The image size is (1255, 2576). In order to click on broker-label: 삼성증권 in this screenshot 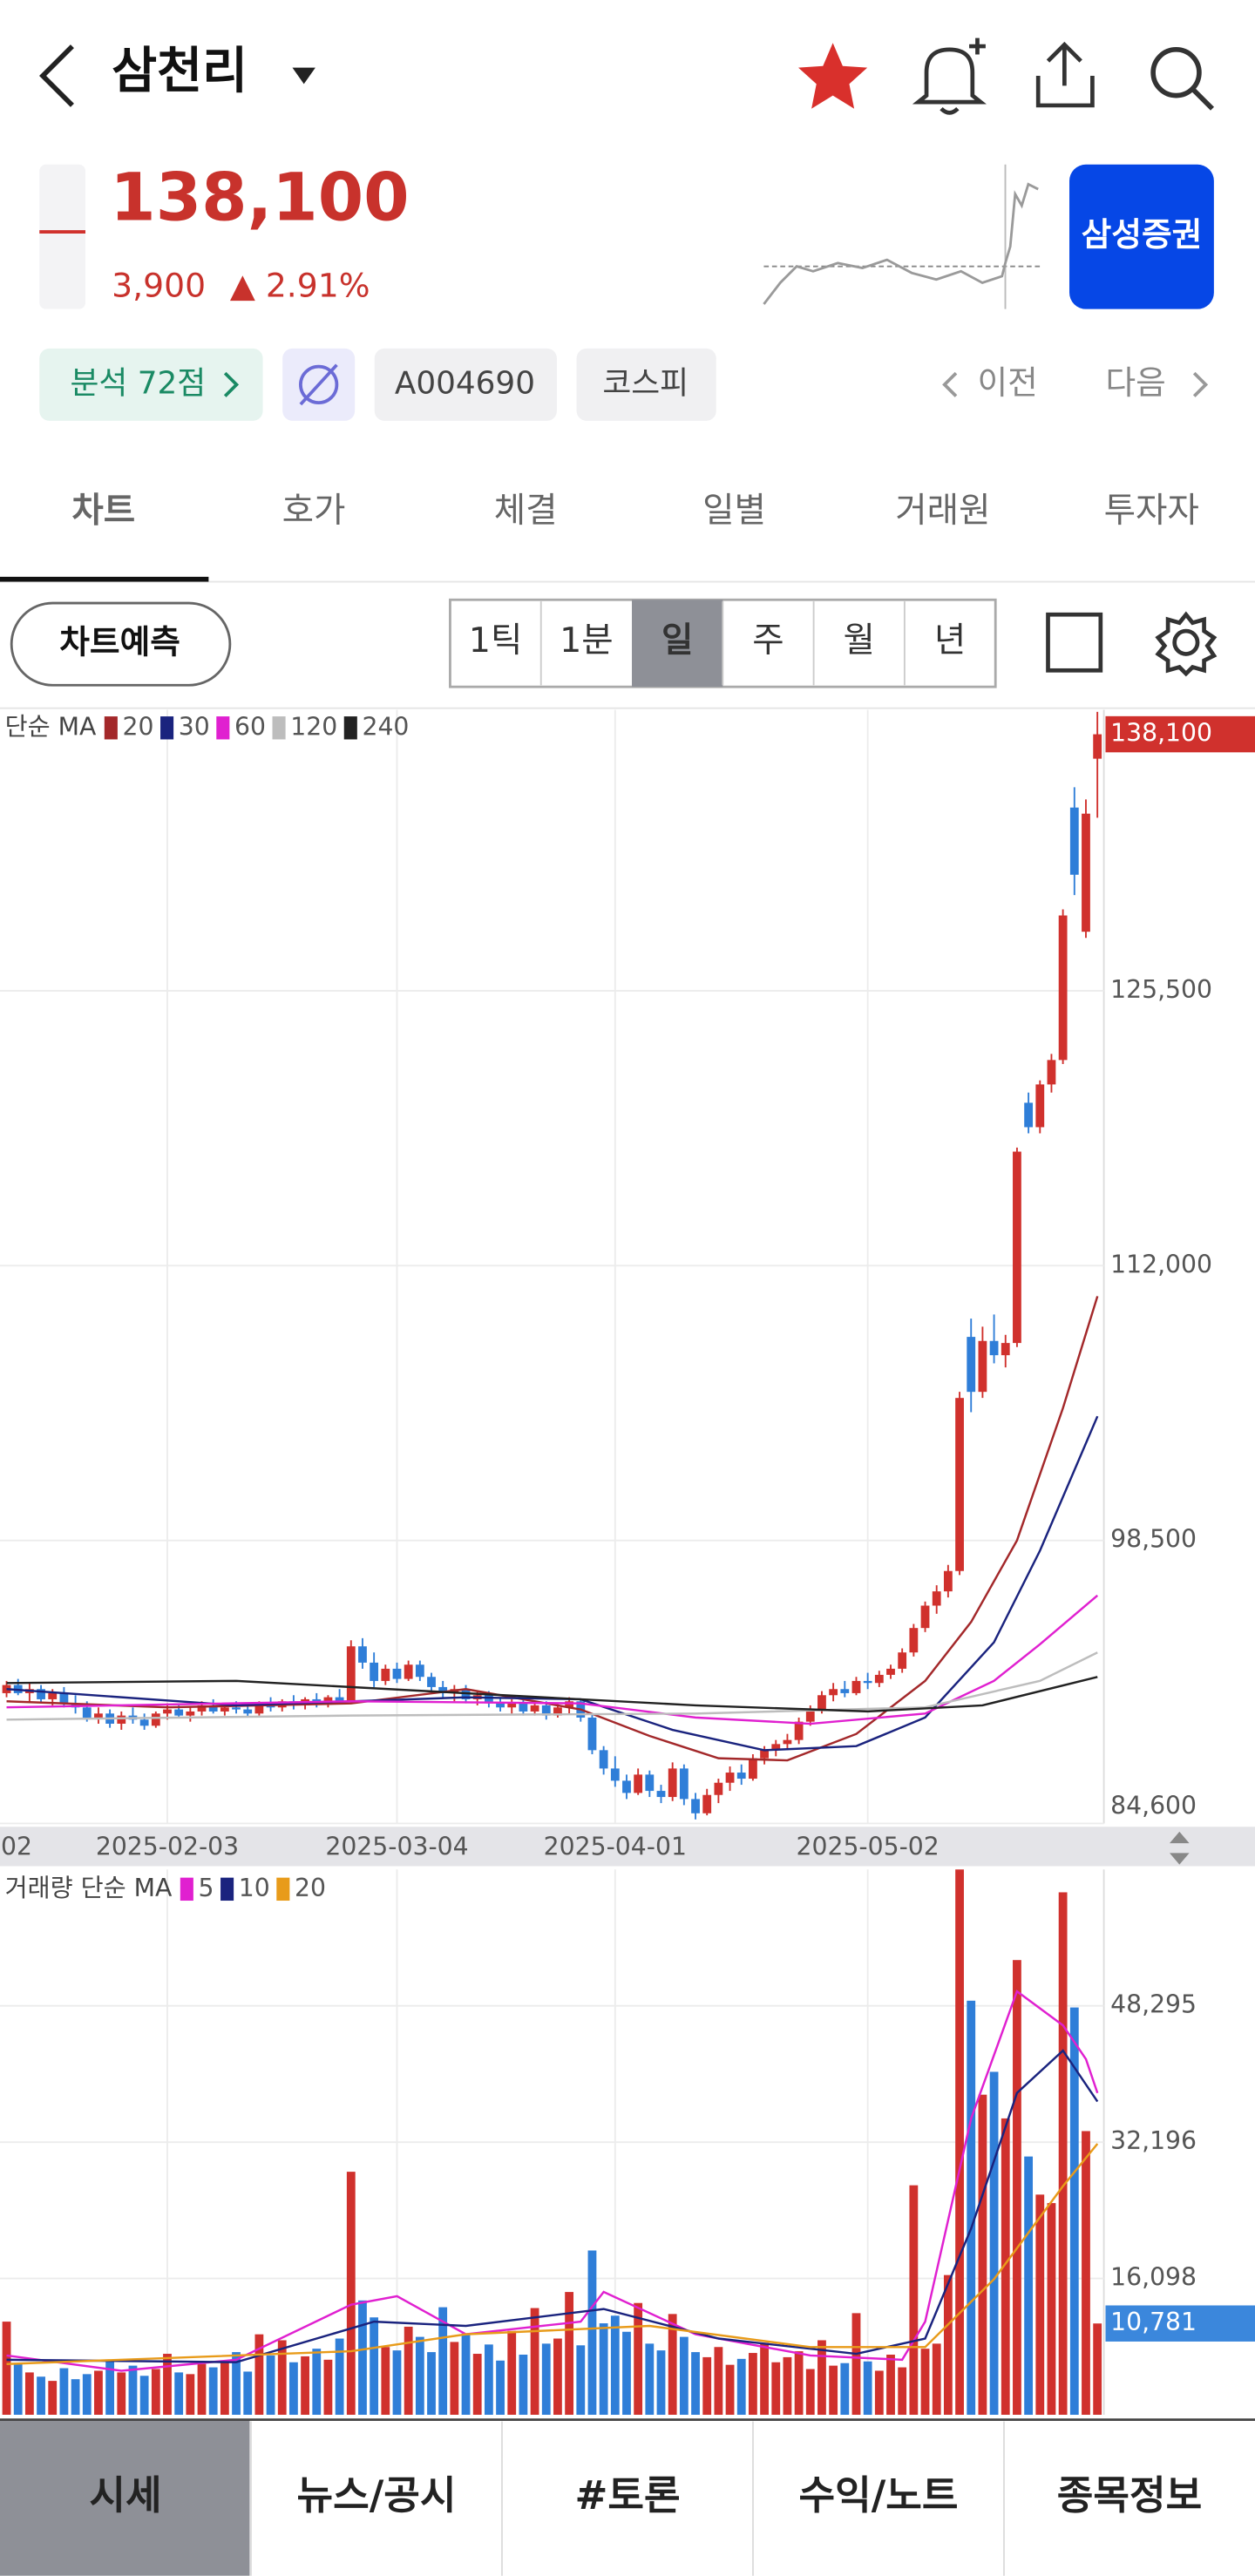, I will do `click(1143, 235)`.